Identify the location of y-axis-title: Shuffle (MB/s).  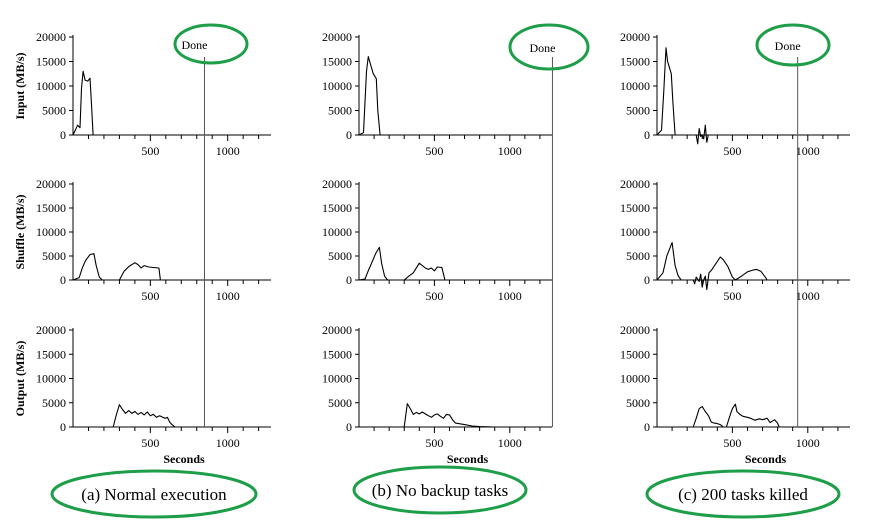
(20, 231).